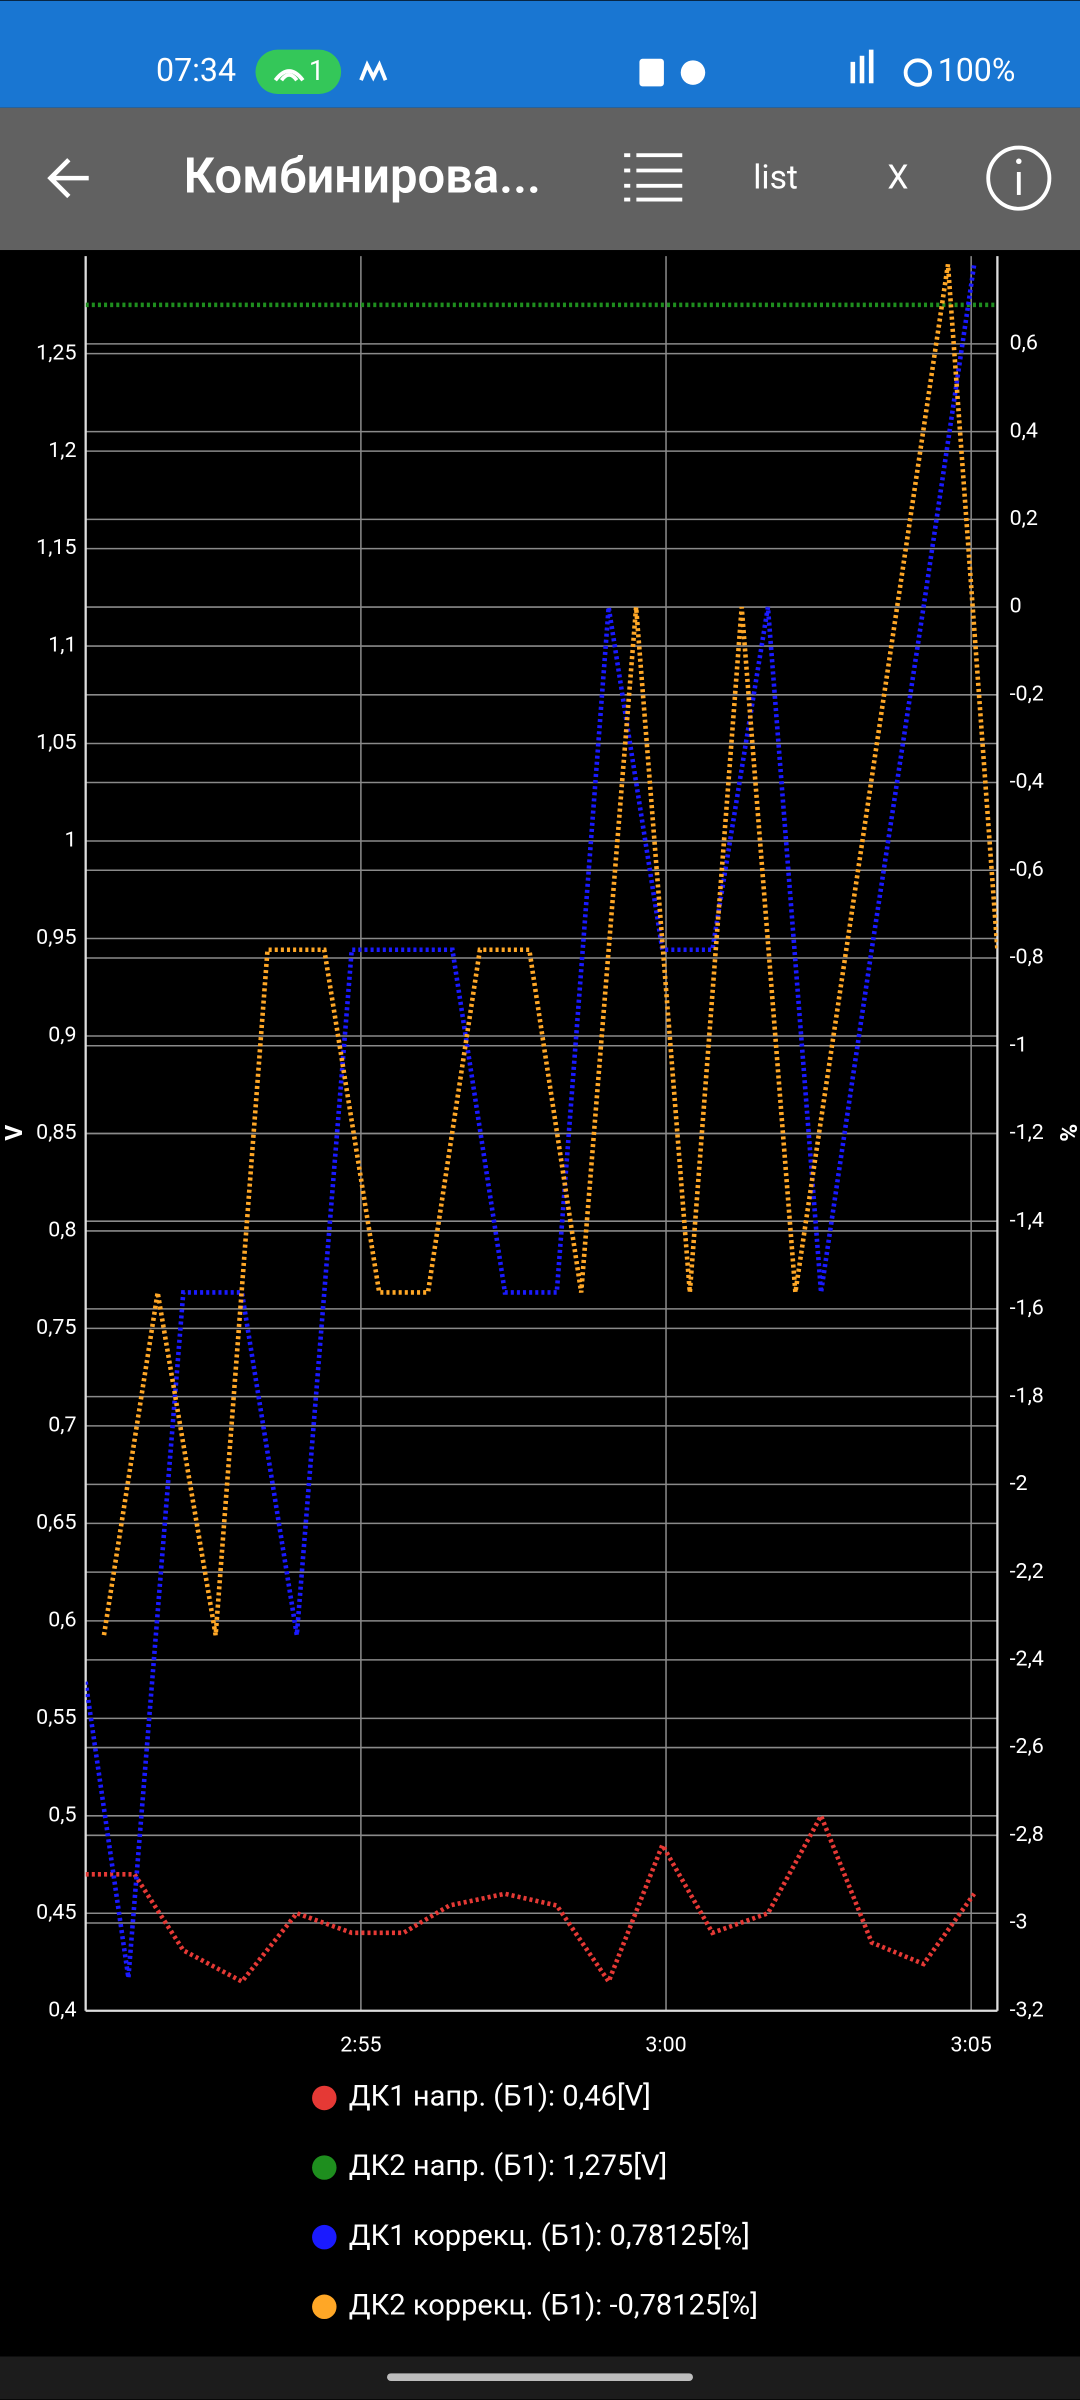 This screenshot has width=1080, height=2400. Describe the element at coordinates (56, 1132) in the screenshot. I see `y-tick-label: 0,85` at that location.